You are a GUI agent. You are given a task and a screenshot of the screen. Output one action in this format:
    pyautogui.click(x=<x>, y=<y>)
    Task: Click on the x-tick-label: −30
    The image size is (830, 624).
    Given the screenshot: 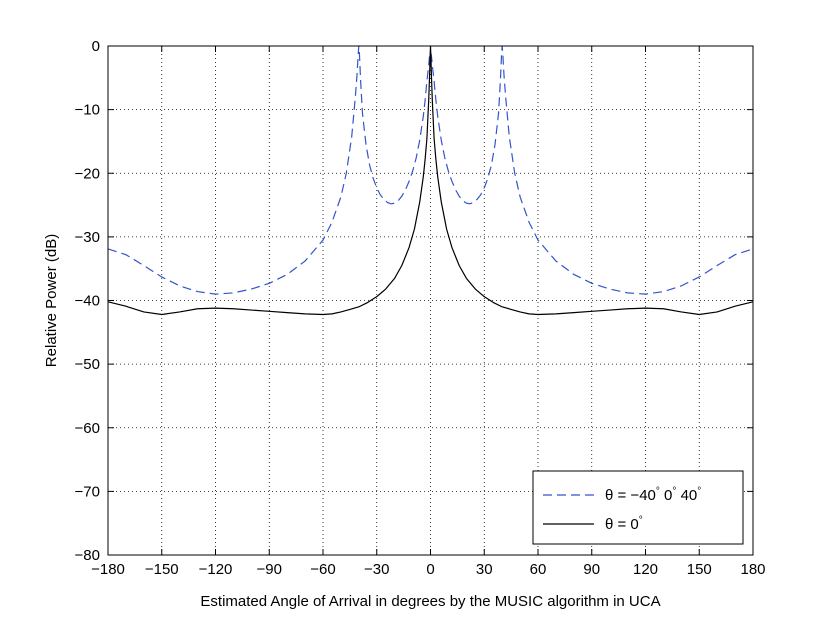 What is the action you would take?
    pyautogui.click(x=376, y=569)
    